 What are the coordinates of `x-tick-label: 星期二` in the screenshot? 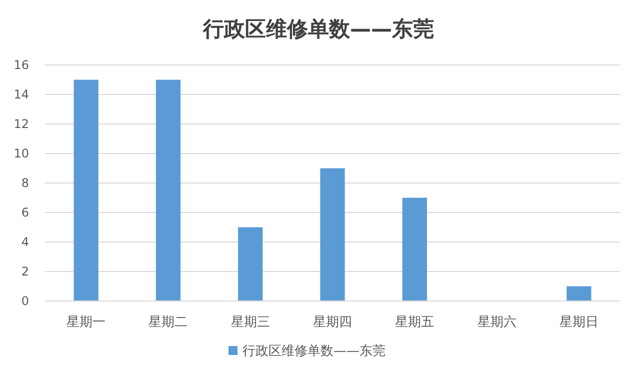 It's located at (168, 322).